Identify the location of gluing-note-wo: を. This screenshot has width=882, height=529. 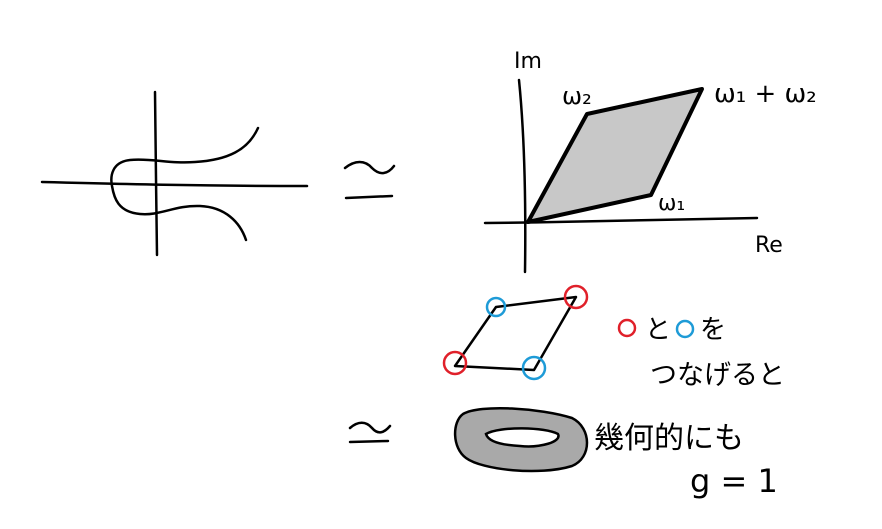
(713, 330).